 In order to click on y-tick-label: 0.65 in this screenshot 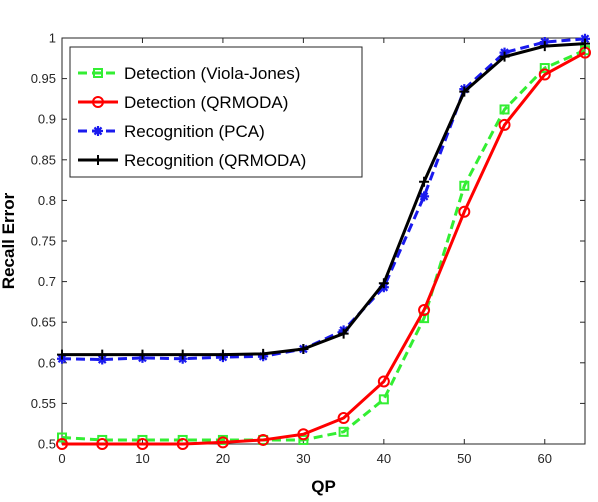, I will do `click(43, 322)`.